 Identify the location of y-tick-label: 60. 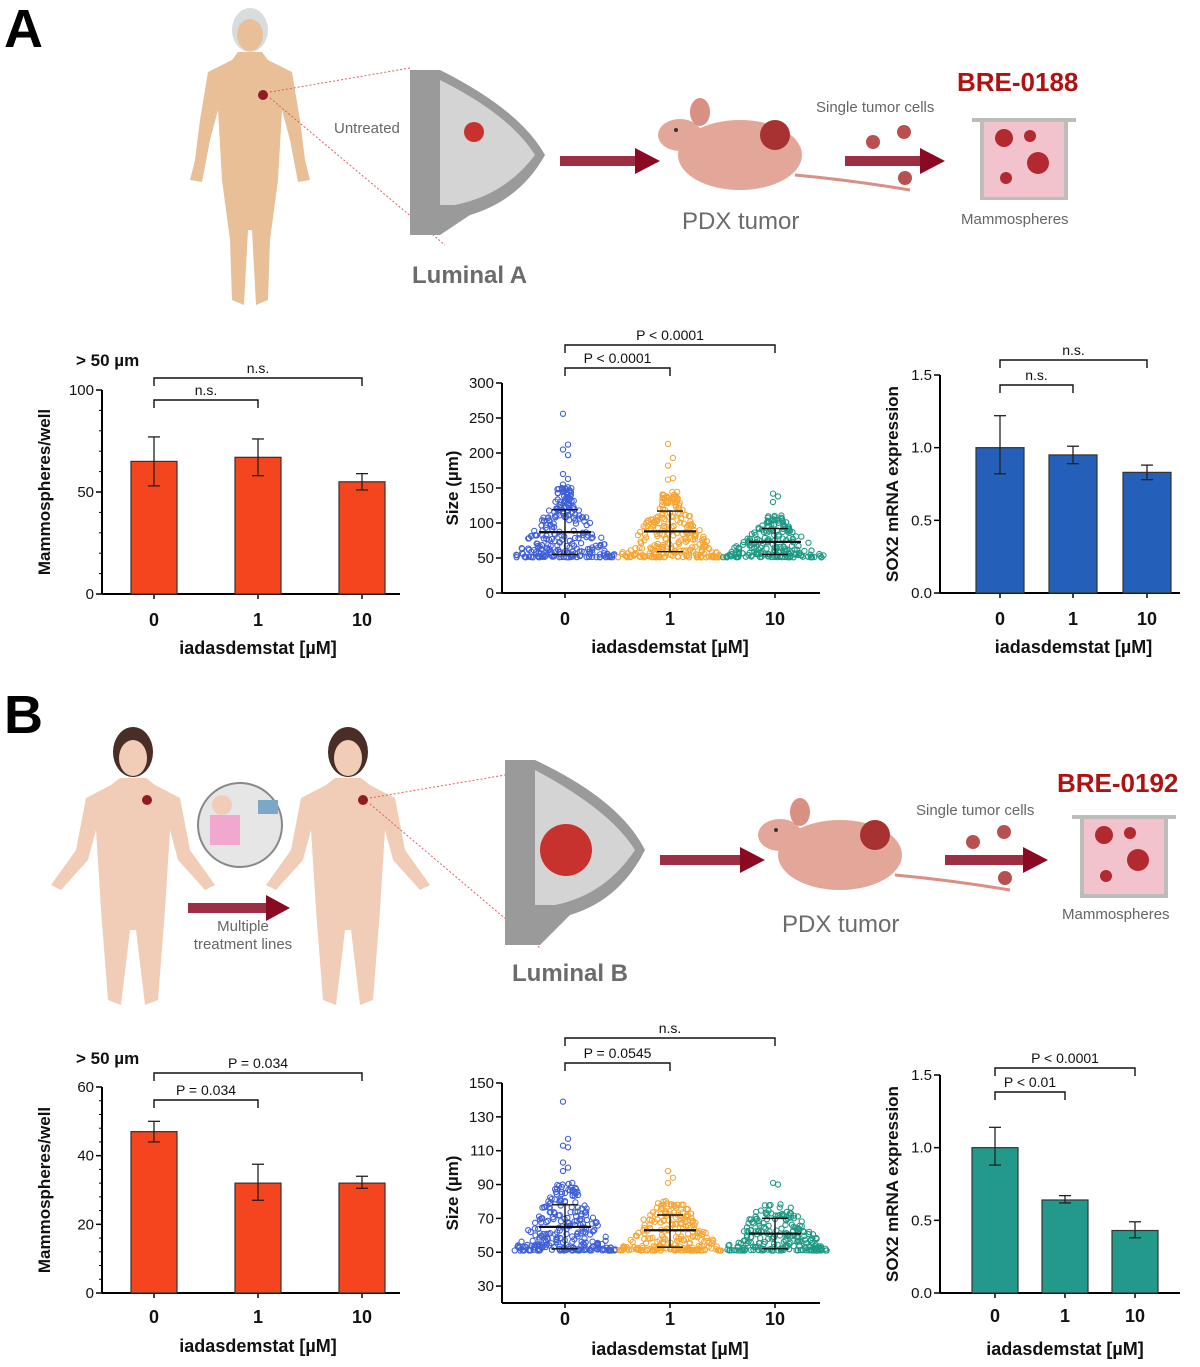
(85, 1087).